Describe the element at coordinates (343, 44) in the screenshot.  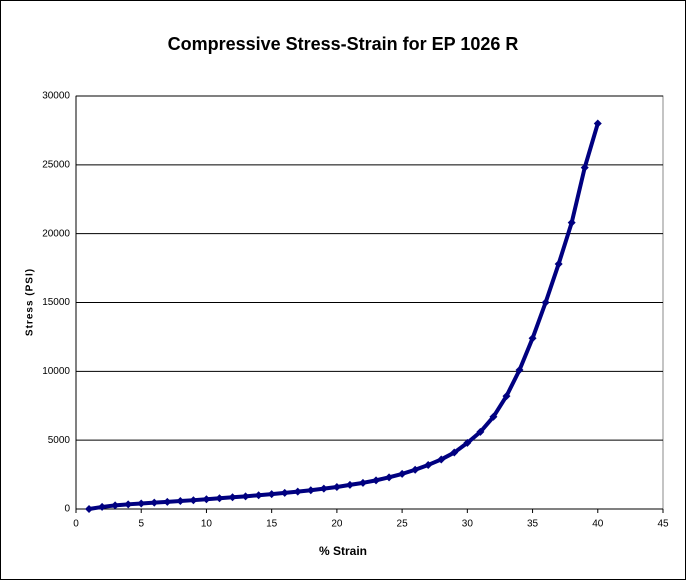
I see `chart-title: Compressive Stress-Strain for EP 1026 R` at that location.